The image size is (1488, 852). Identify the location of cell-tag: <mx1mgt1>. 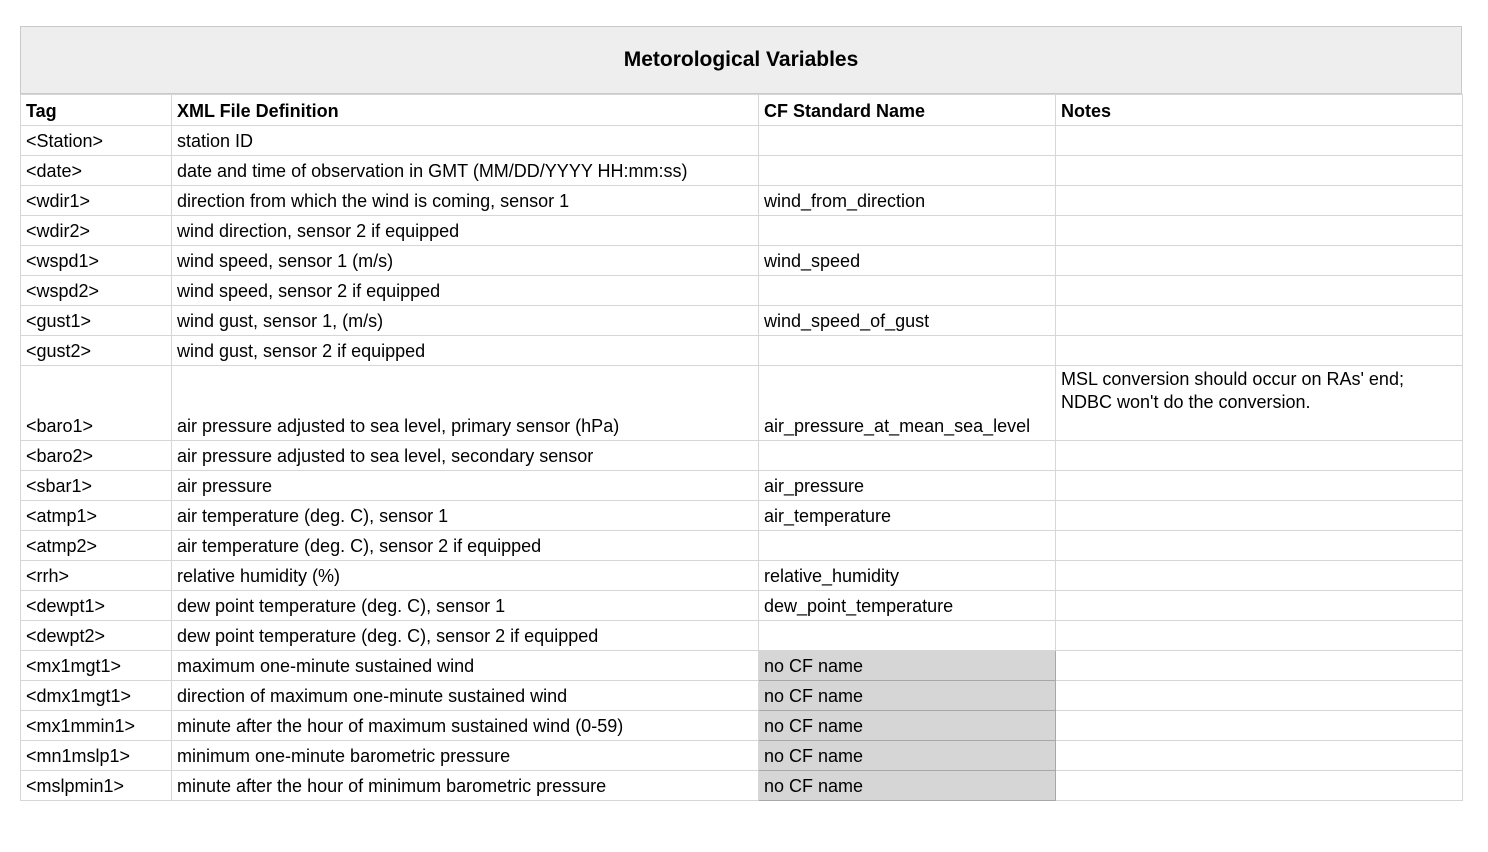
(96, 665).